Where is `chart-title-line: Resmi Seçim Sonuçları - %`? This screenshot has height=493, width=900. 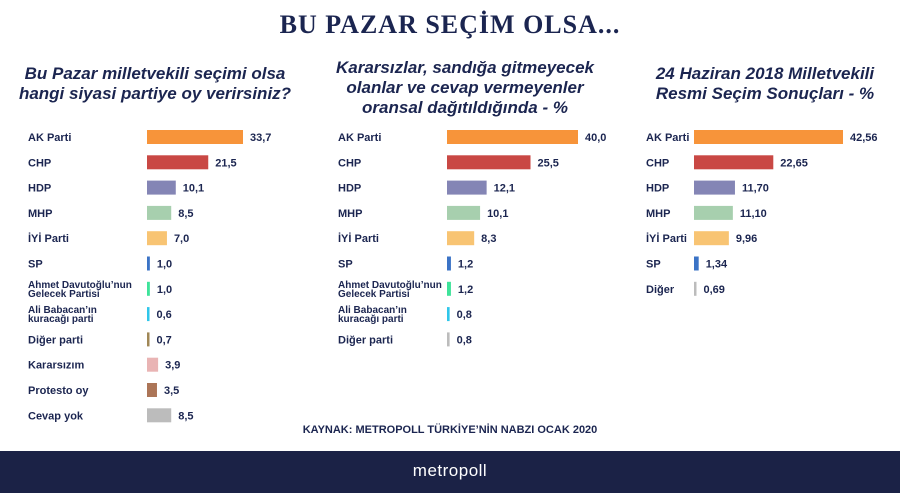
chart-title-line: Resmi Seçim Sonuçları - % is located at coordinates (765, 93).